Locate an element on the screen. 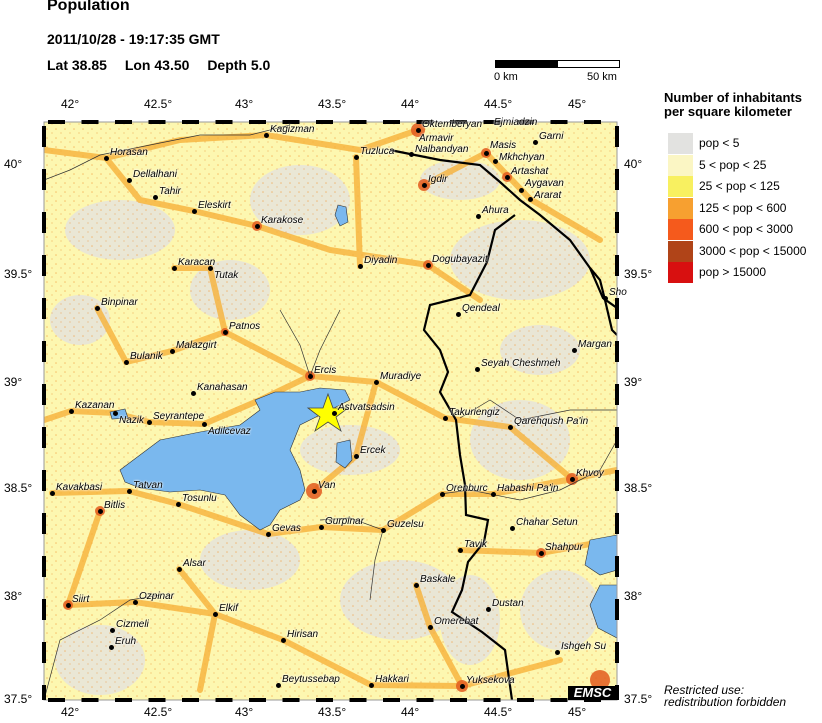  lon-tick-label-bottom: 44.5° is located at coordinates (498, 712).